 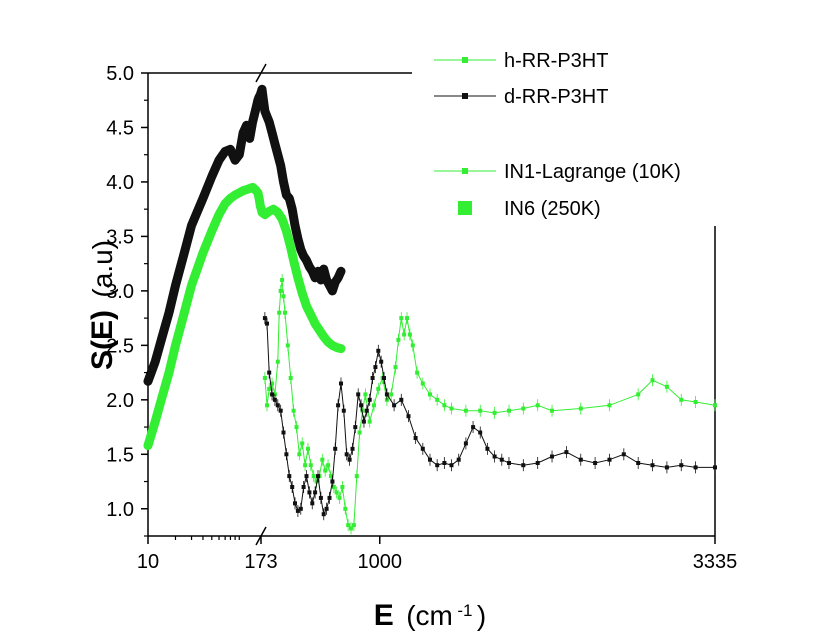 I want to click on y-tick-label: 4.0, so click(x=120, y=183).